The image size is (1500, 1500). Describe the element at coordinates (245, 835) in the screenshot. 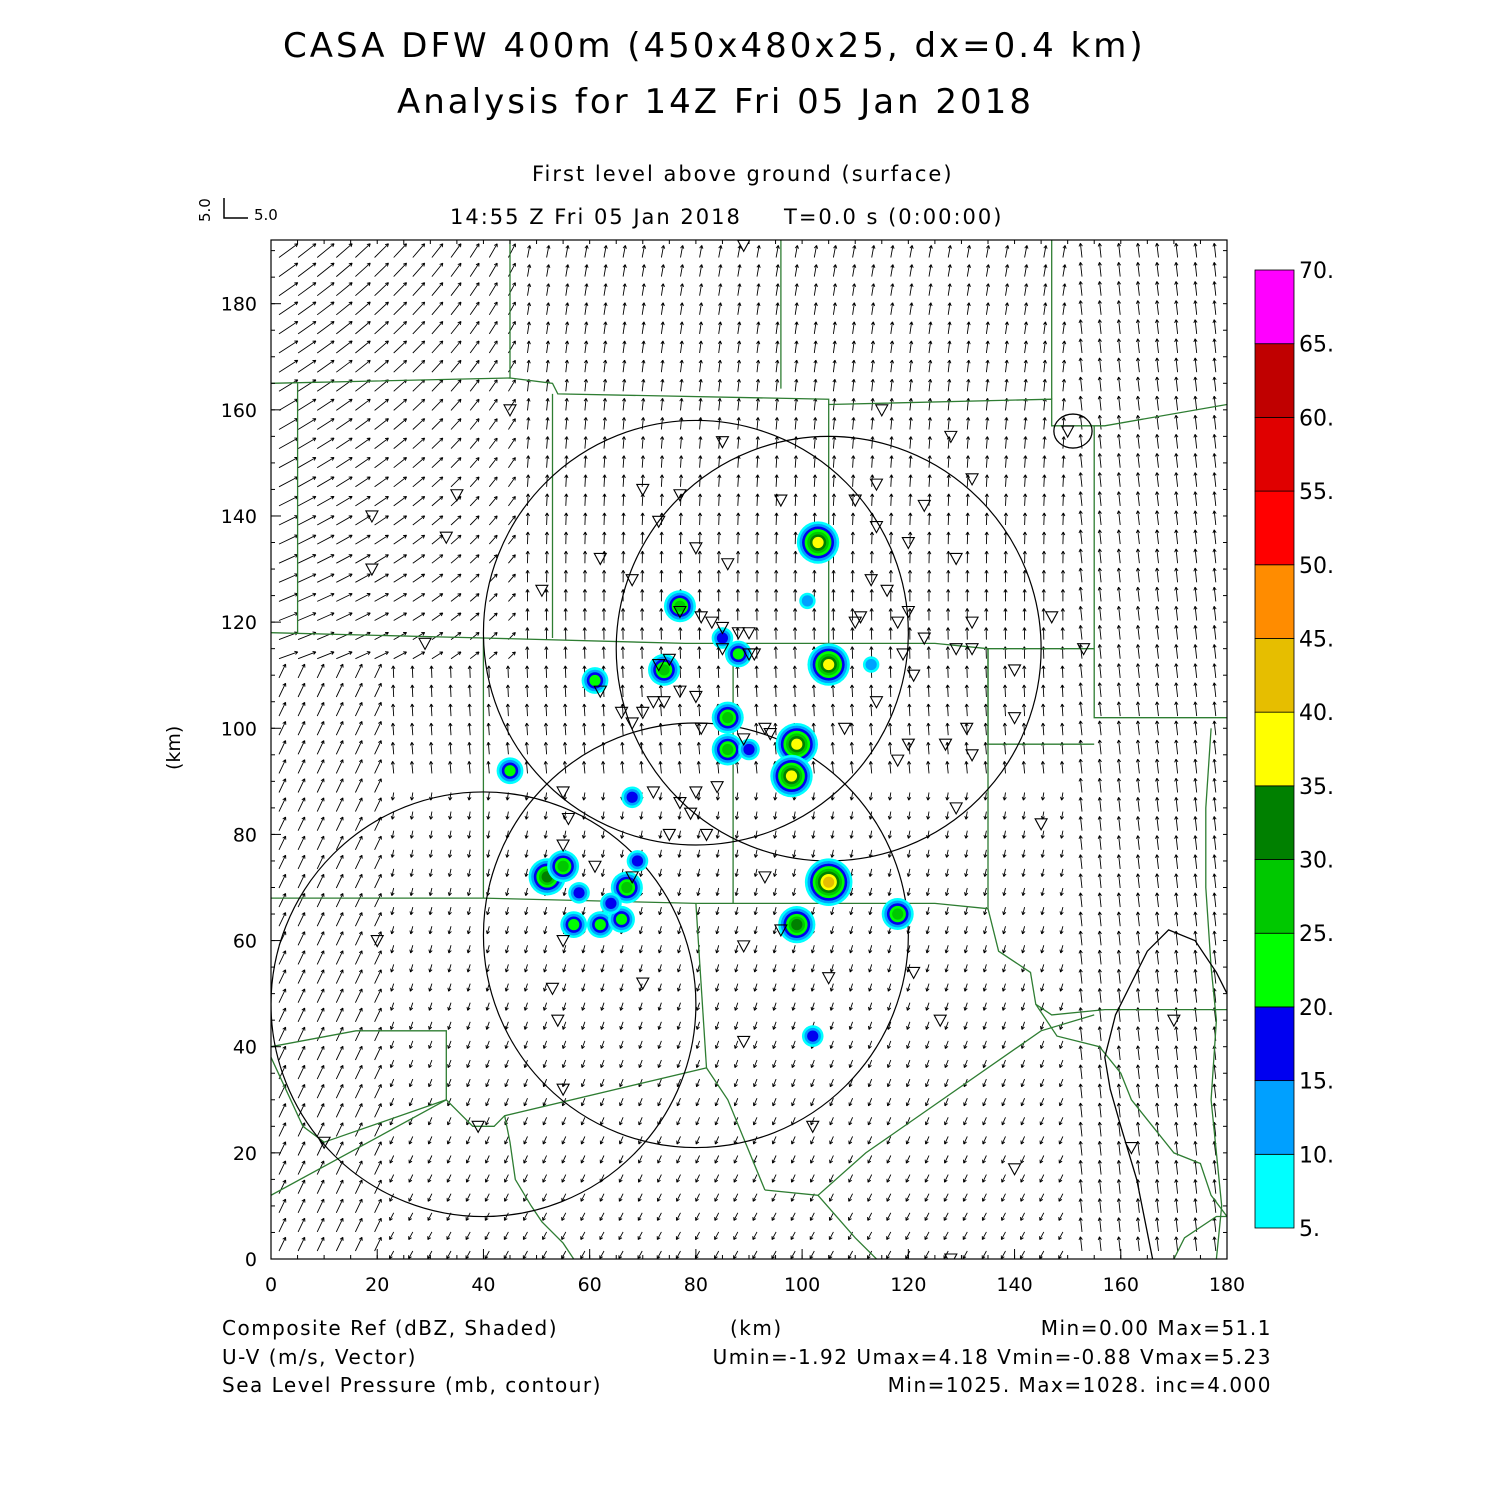

I see `y-tick-label: 80` at that location.